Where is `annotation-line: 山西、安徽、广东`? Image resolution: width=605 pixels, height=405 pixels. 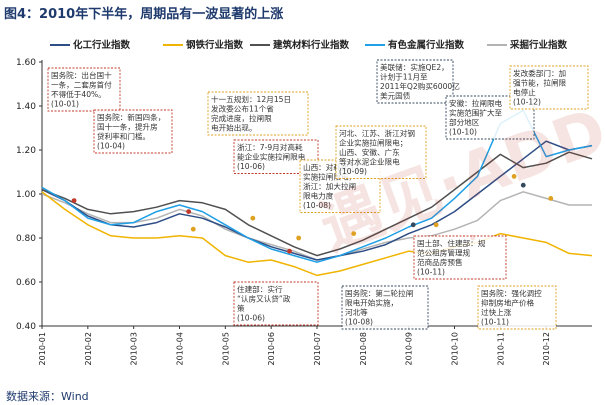
annotation-line: 山西、安徽、广东 is located at coordinates (369, 152).